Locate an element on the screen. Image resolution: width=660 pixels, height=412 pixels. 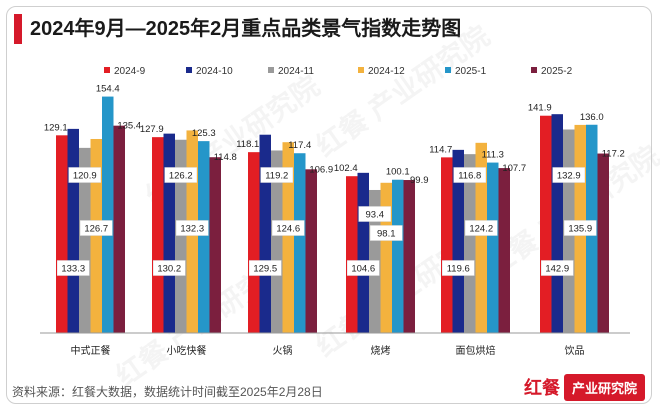
value-label: 116.8 is located at coordinates (469, 176).